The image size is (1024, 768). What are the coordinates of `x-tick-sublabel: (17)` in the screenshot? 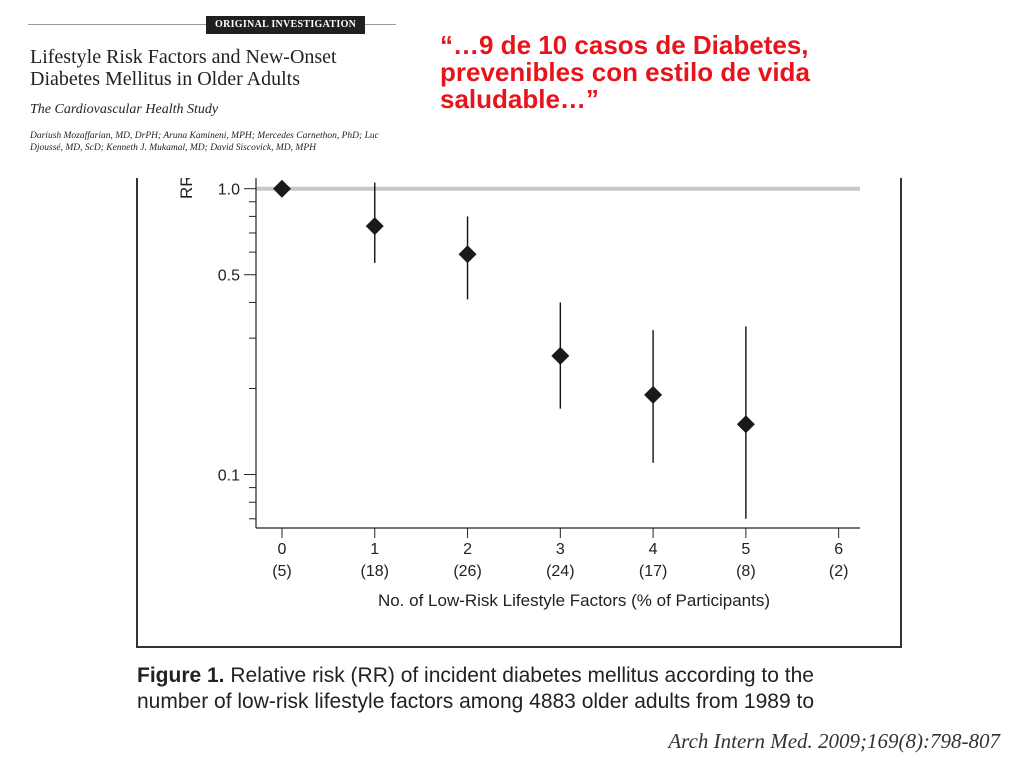 It's located at (653, 571).